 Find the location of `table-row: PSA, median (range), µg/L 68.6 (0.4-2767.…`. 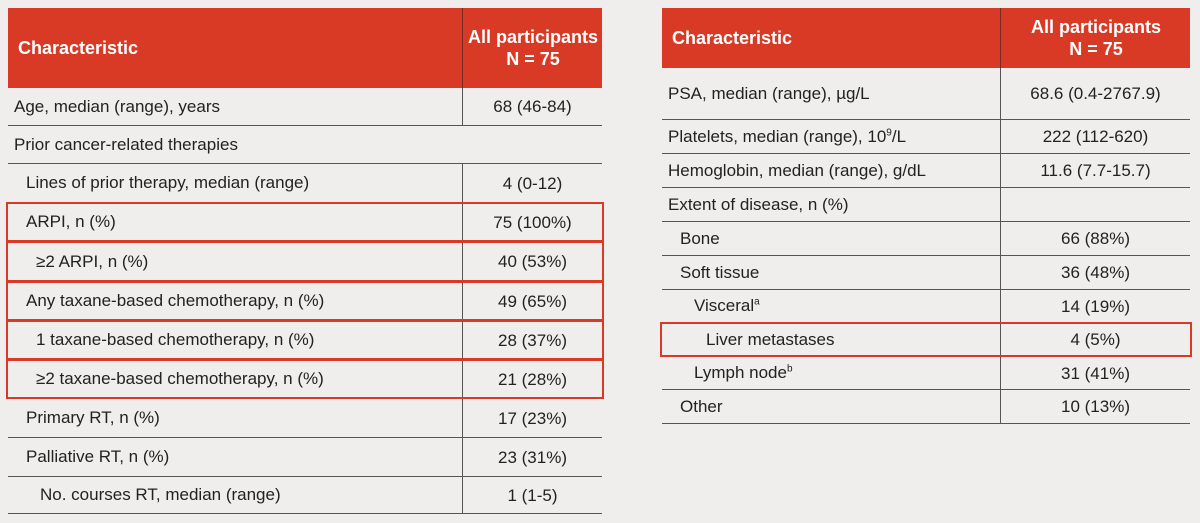

table-row: PSA, median (range), µg/L 68.6 (0.4-2767.… is located at coordinates (926, 94).